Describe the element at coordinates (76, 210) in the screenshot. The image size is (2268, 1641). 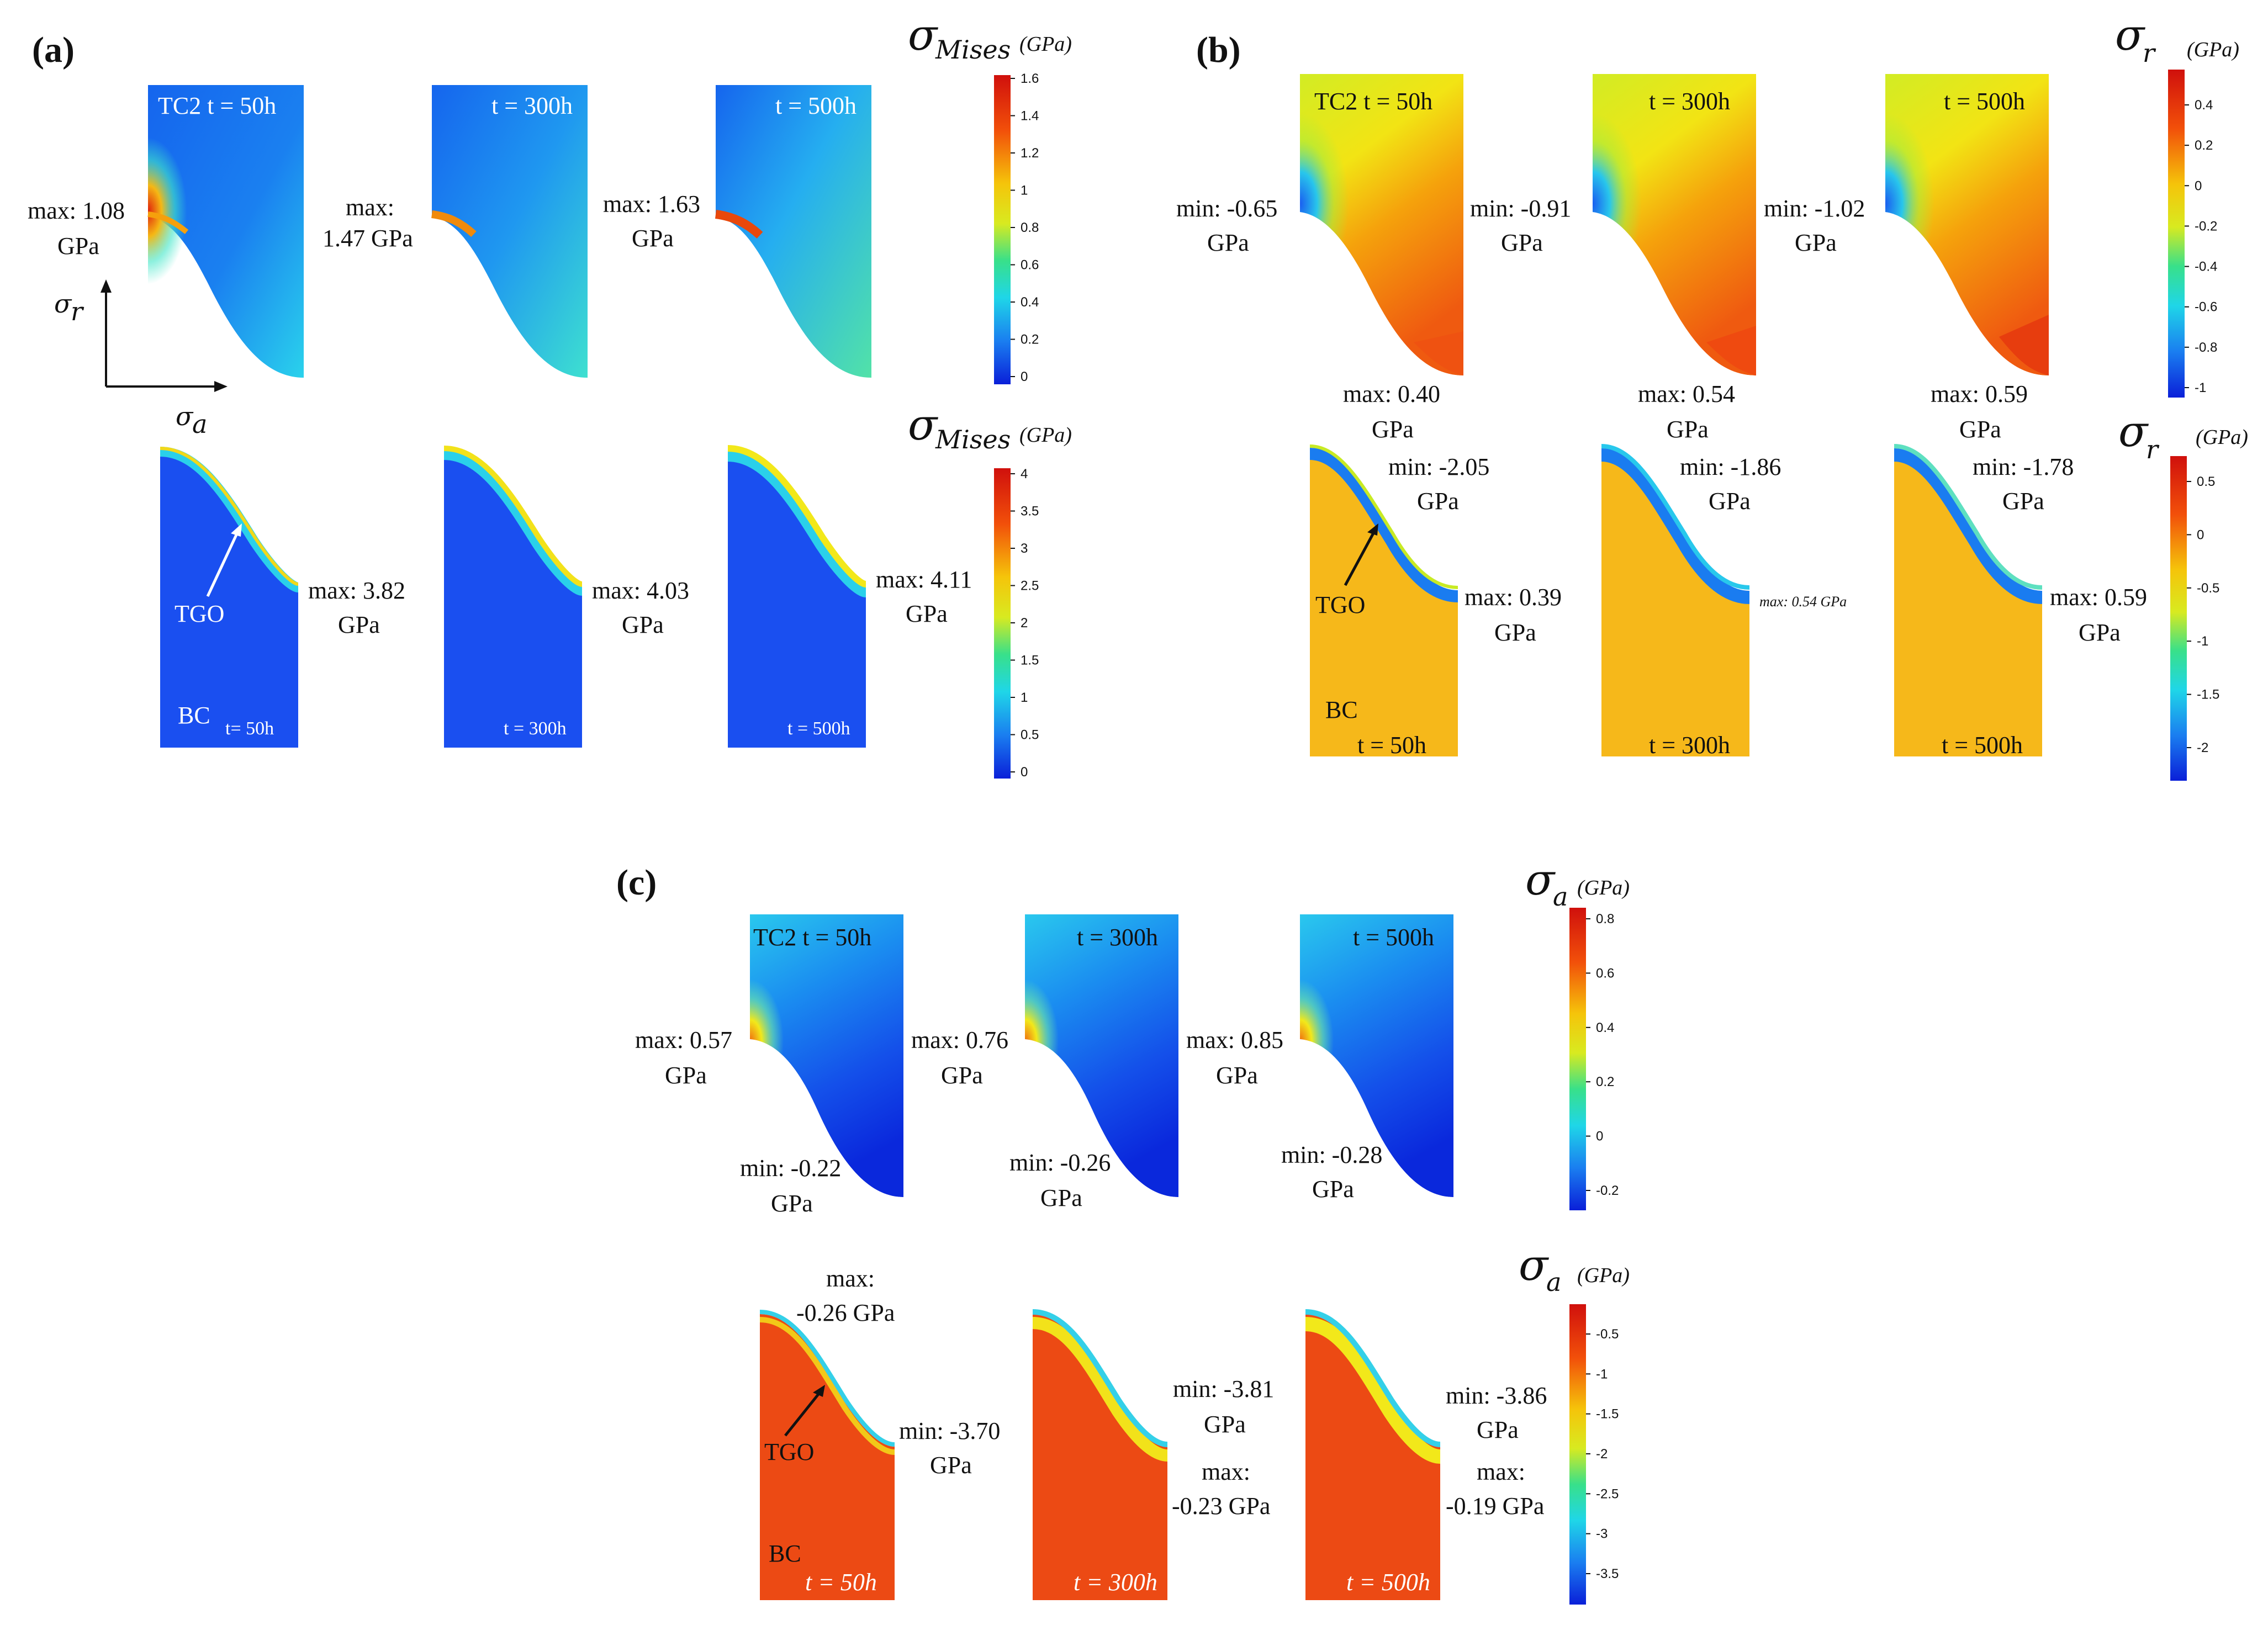
I see `a-top-ann-1-line1: max: 1.08` at that location.